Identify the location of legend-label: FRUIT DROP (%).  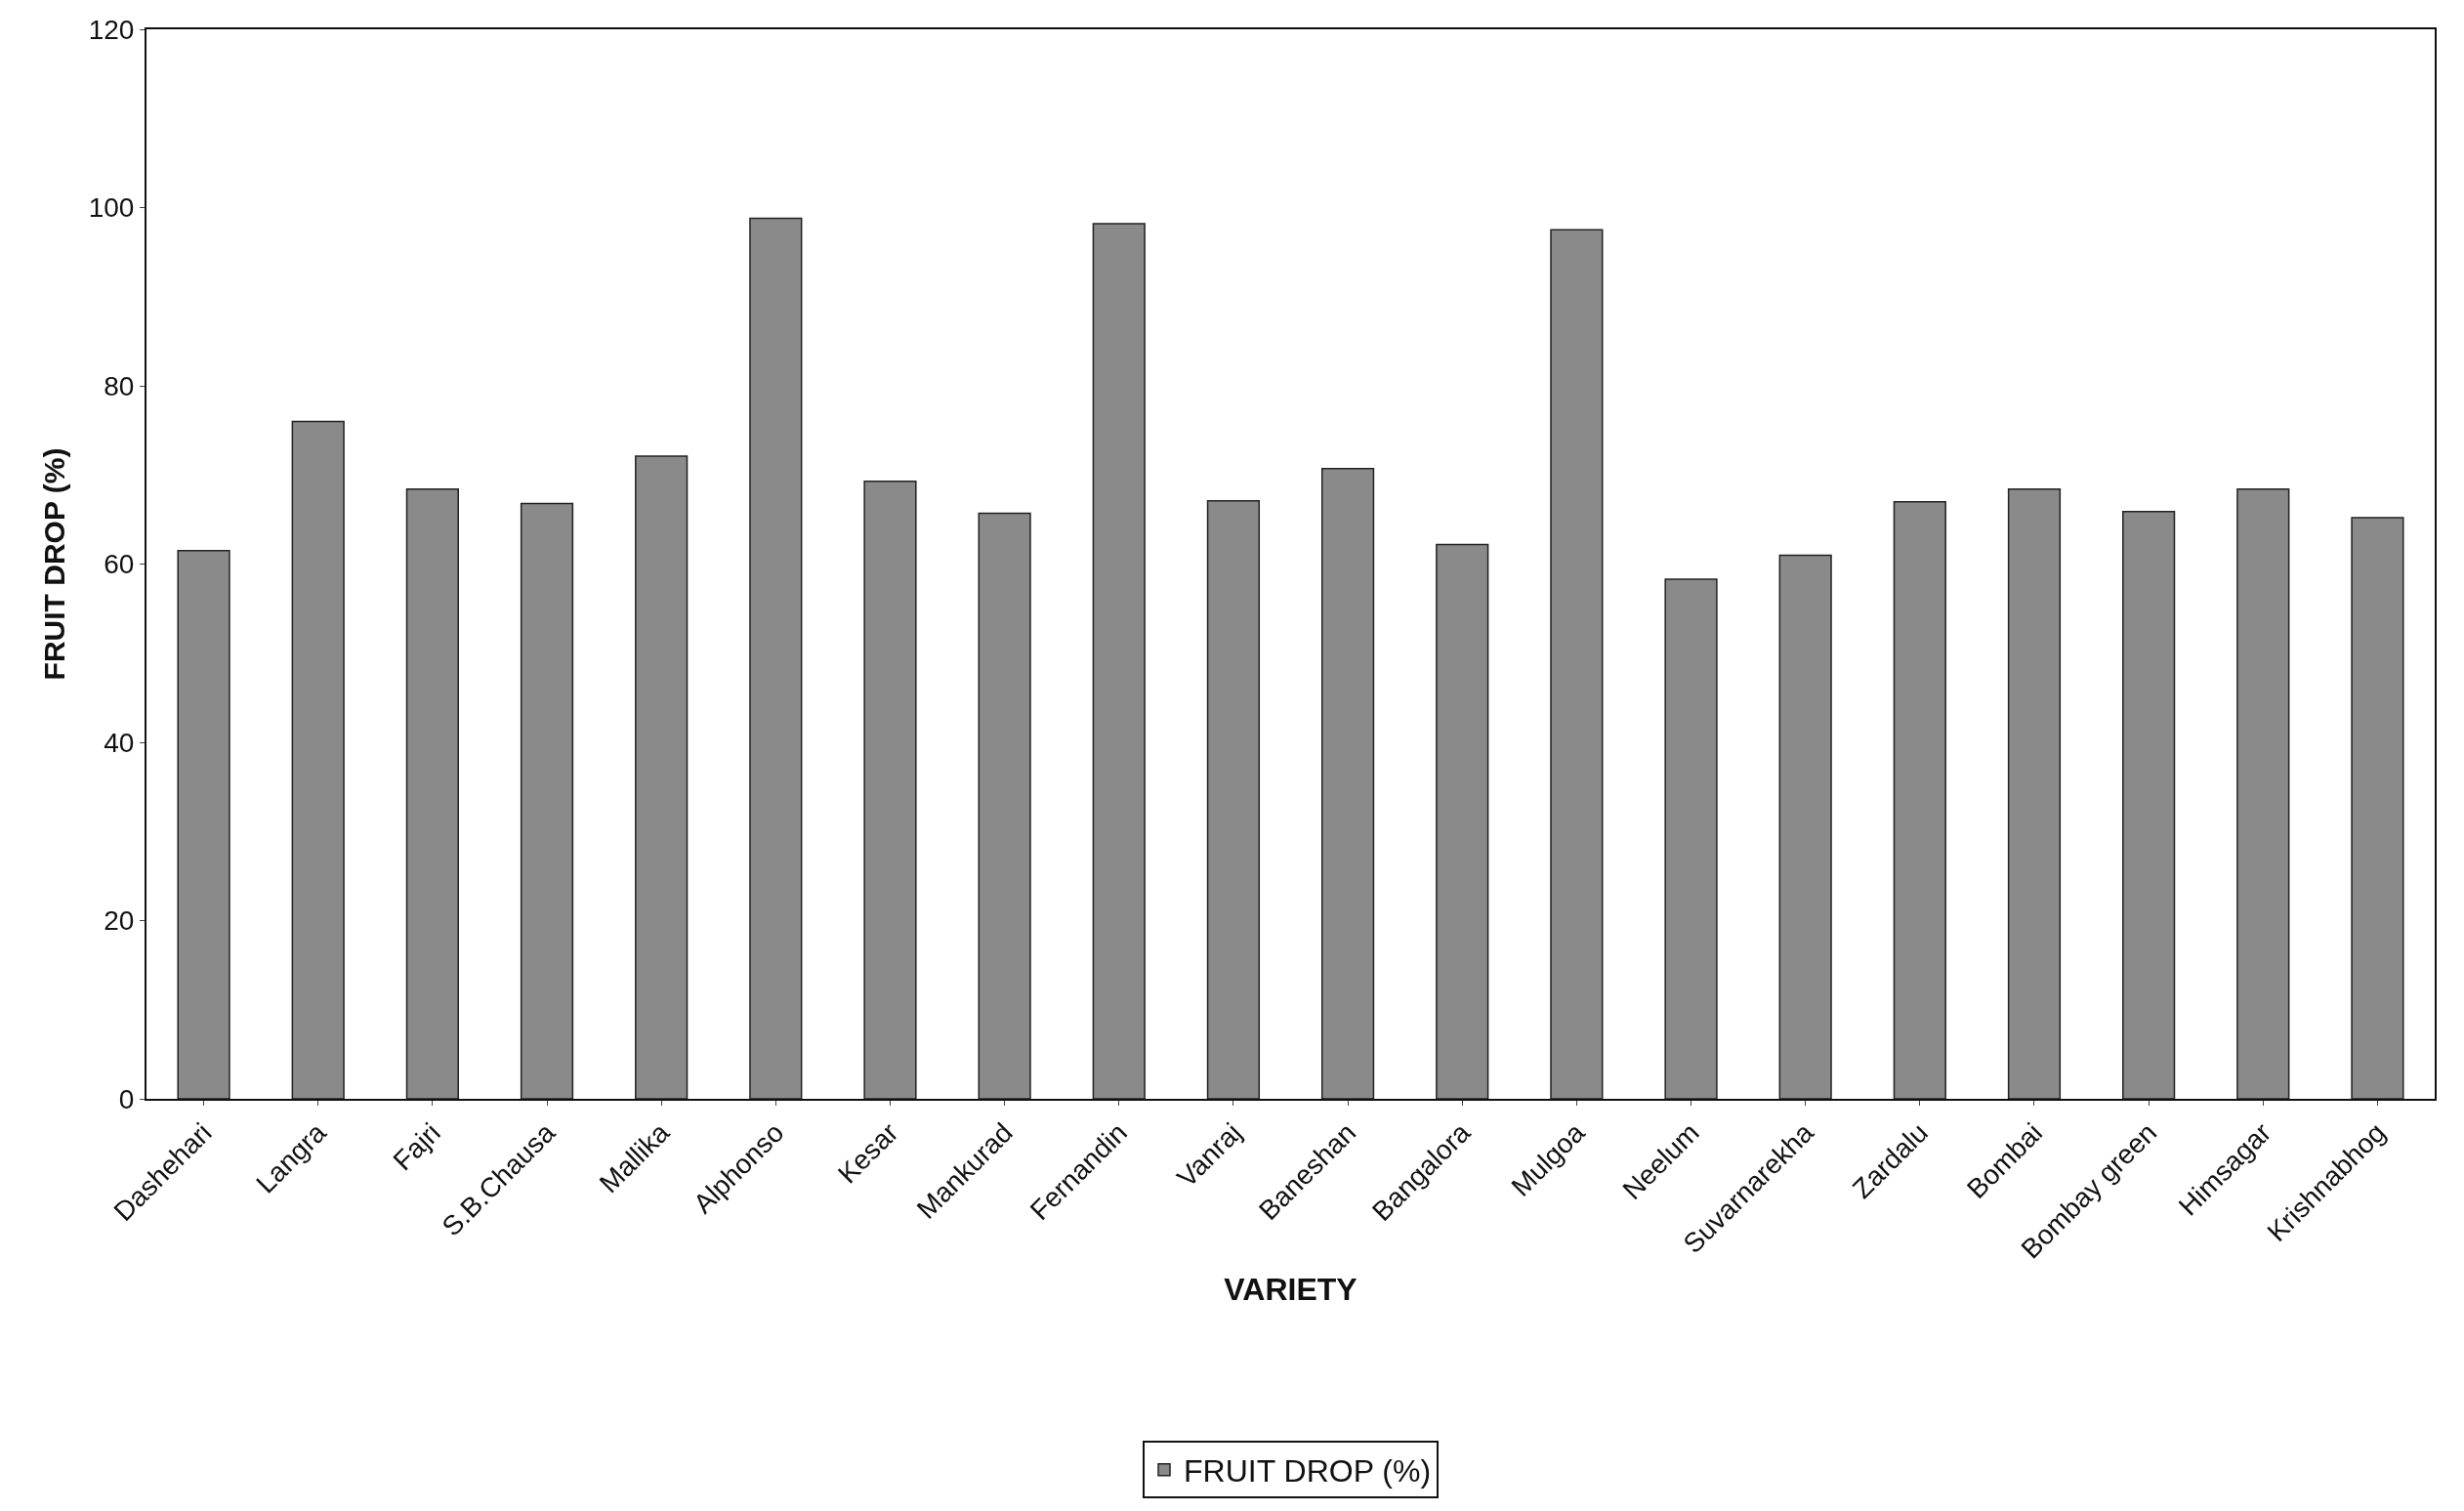
(1308, 1471).